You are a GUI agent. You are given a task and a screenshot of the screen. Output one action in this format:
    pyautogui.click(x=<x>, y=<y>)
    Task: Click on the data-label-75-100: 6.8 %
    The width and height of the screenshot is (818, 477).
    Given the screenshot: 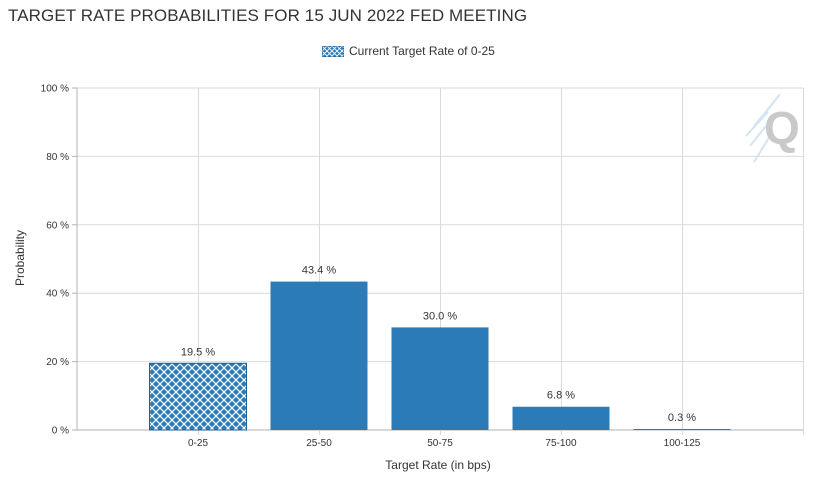 What is the action you would take?
    pyautogui.click(x=561, y=396)
    